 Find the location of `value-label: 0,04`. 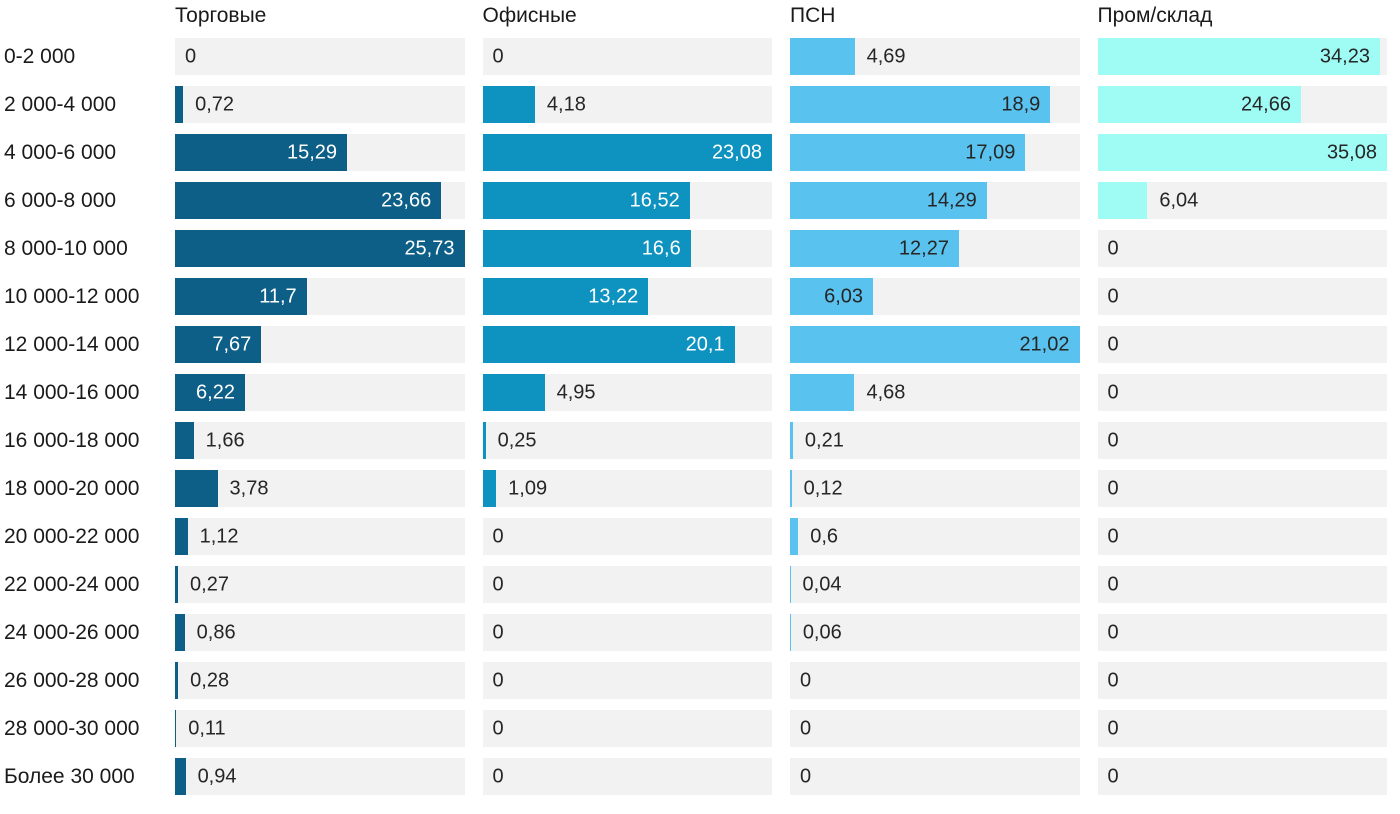

value-label: 0,04 is located at coordinates (822, 584).